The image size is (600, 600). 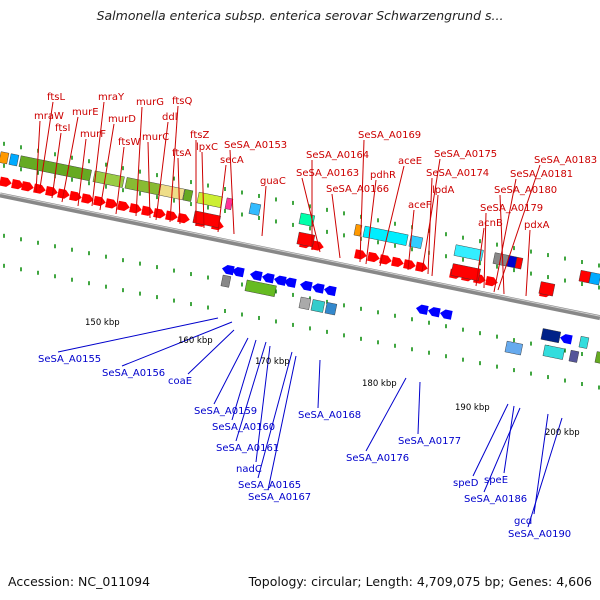 I want to click on gene-label: acnB, so click(x=490, y=223).